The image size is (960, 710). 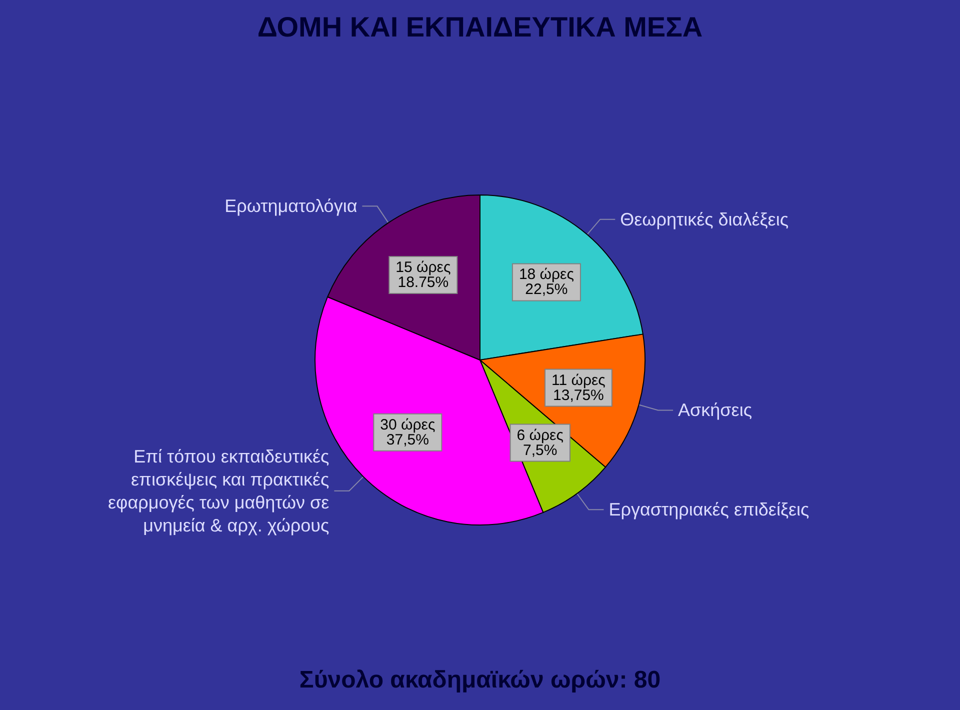 I want to click on slice-label: Εργαστηριακές επιδείξεις, so click(x=709, y=510).